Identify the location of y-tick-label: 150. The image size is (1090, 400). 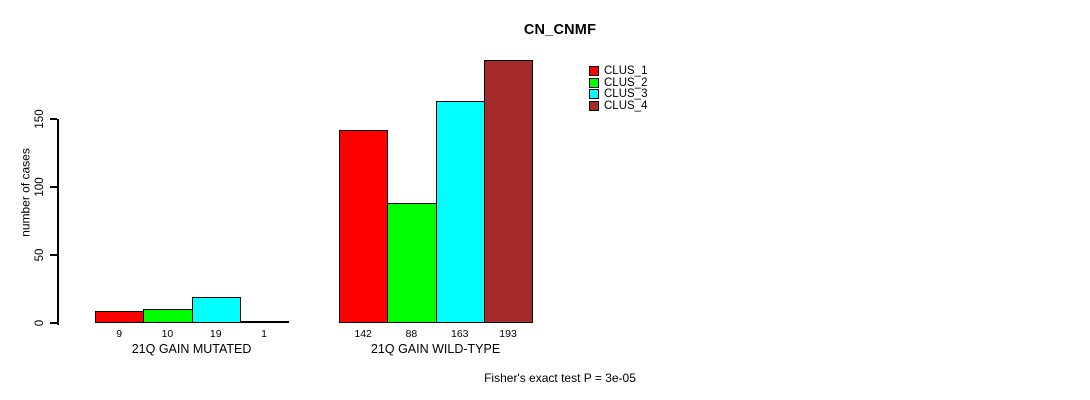
(40, 119).